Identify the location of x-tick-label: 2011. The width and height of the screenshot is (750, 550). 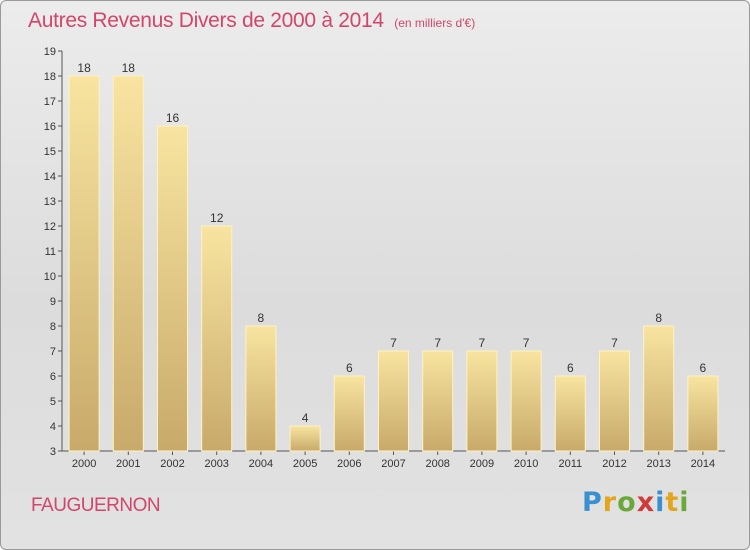
(570, 464).